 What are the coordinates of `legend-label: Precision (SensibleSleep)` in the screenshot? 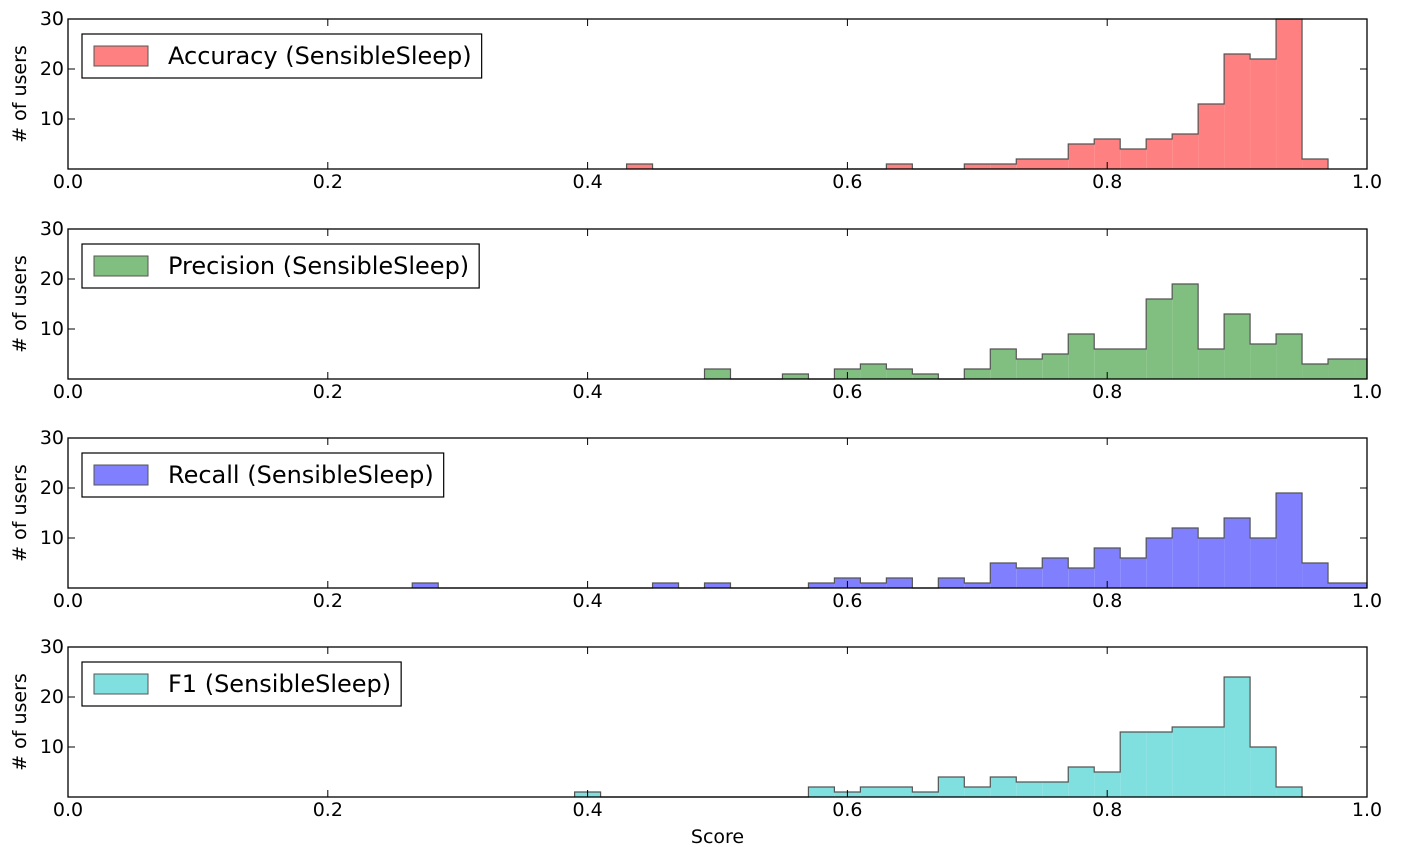 It's located at (318, 266).